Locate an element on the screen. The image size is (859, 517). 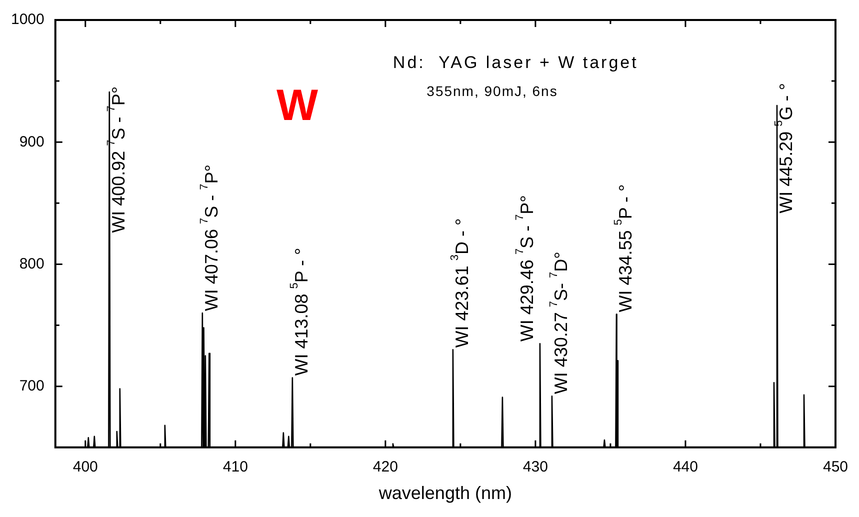
annotation: WI 407.06 7S - 7P° is located at coordinates (210, 238).